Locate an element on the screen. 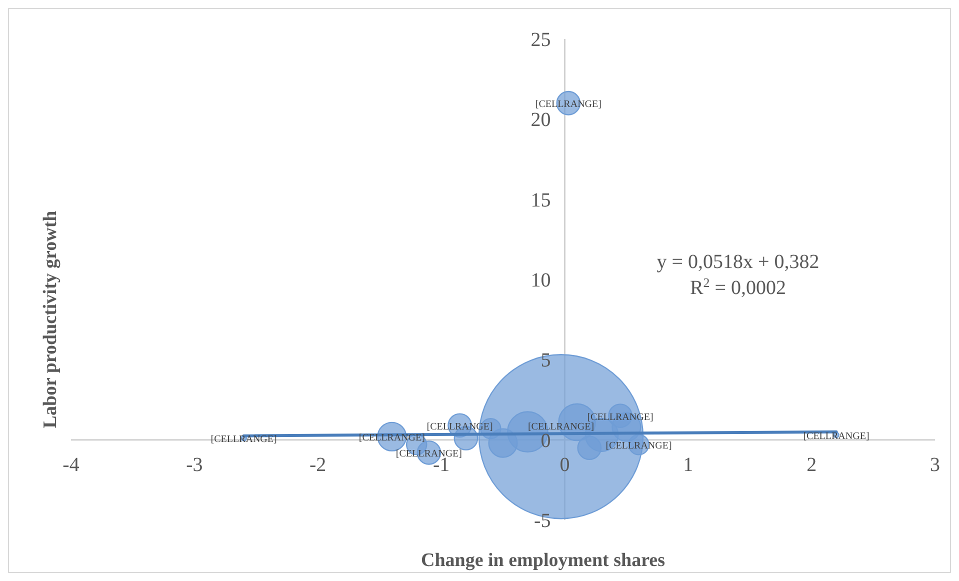 The height and width of the screenshot is (581, 959). y-axis-title: Labor productivity growth is located at coordinates (50, 319).